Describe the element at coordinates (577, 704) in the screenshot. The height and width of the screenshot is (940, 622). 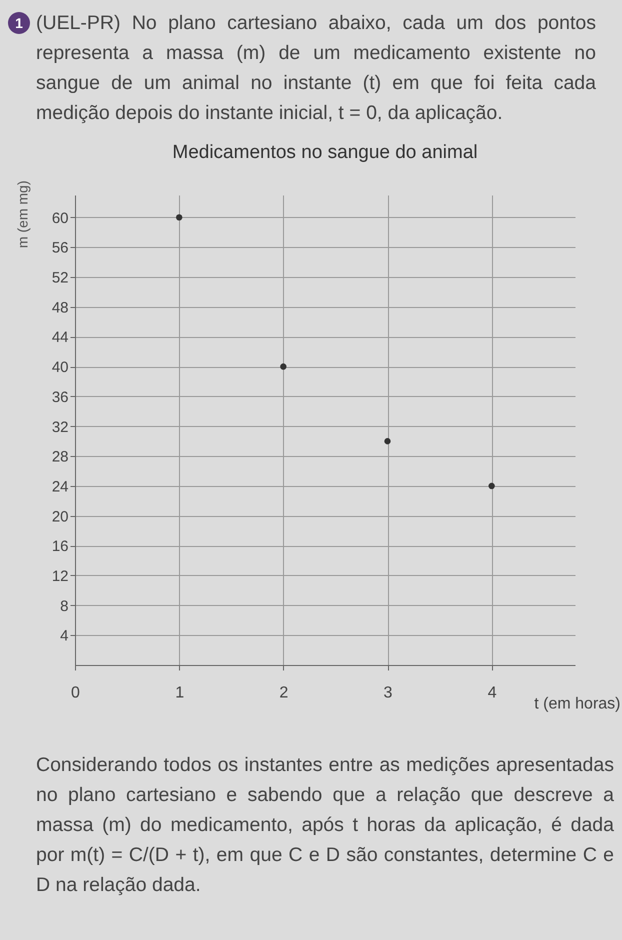
I see `x-axis-title: t (em horas)` at that location.